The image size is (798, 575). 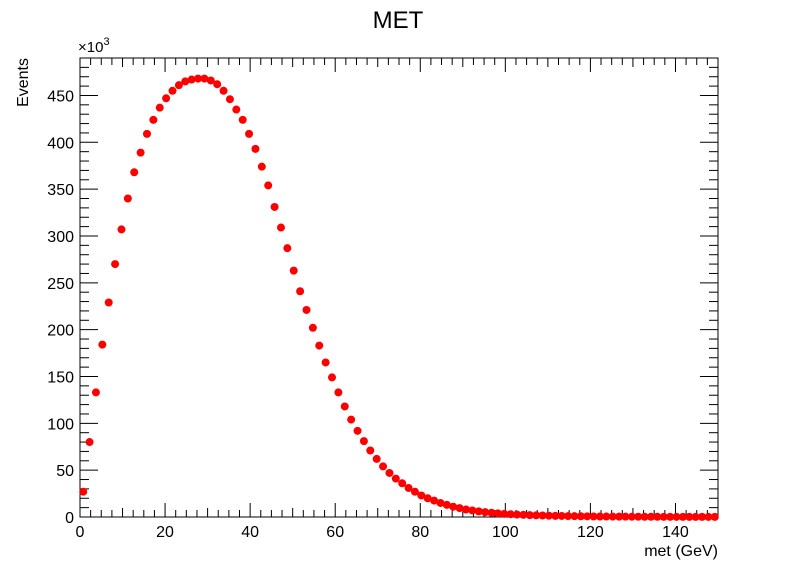 I want to click on y-tick-label: 150, so click(x=60, y=377).